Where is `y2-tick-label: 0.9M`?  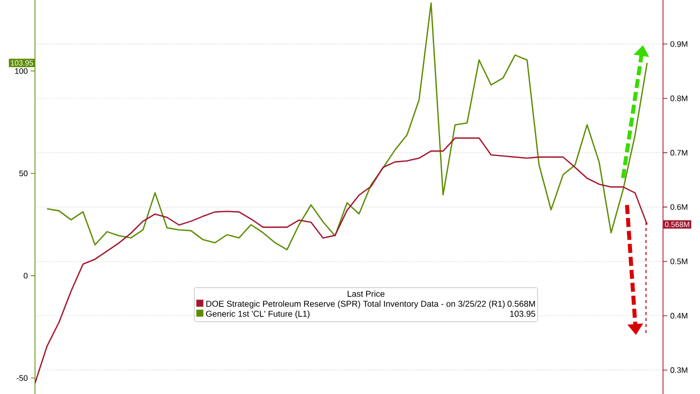 y2-tick-label: 0.9M is located at coordinates (679, 44).